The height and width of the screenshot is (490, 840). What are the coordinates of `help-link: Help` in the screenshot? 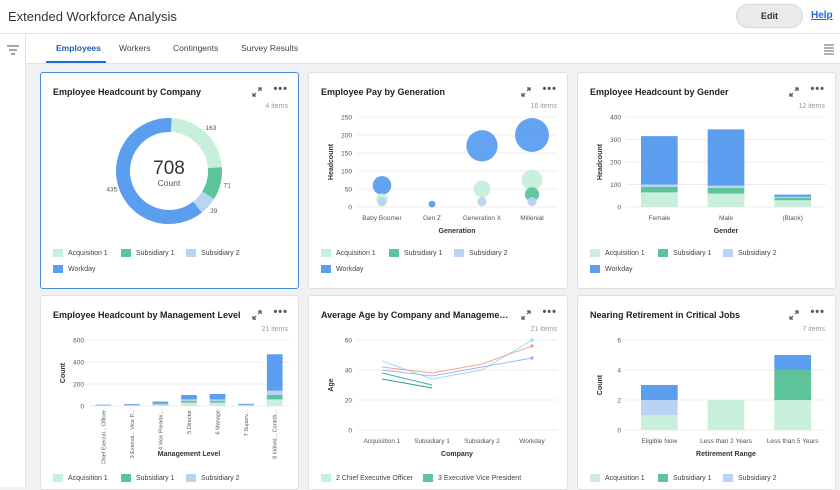 It's located at (822, 15).